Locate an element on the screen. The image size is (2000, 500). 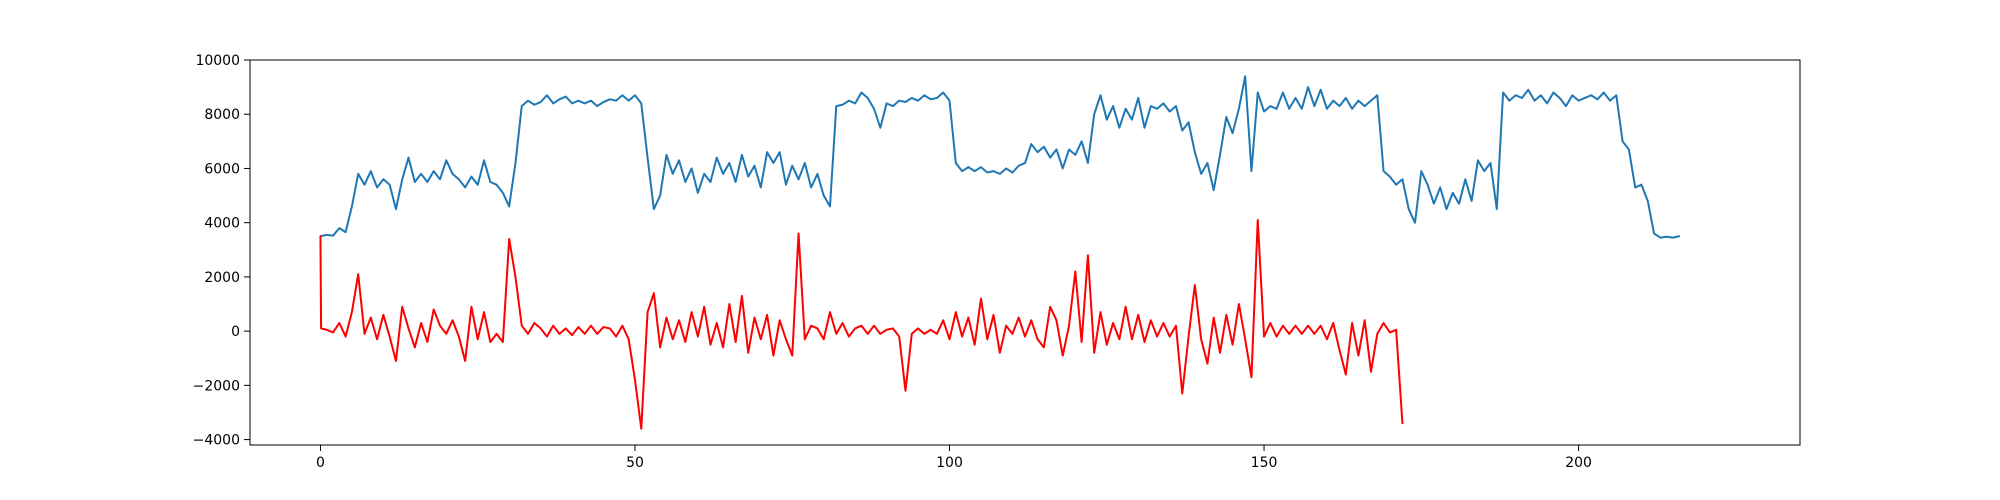
y-tick-label: 10000 is located at coordinates (217, 61).